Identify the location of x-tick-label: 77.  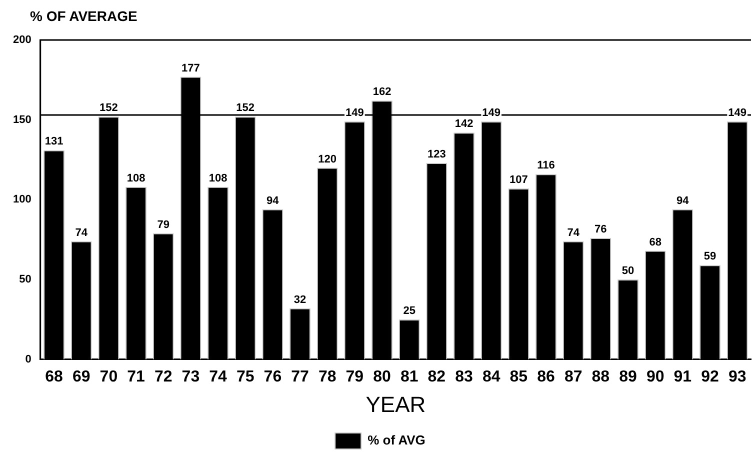
(300, 377).